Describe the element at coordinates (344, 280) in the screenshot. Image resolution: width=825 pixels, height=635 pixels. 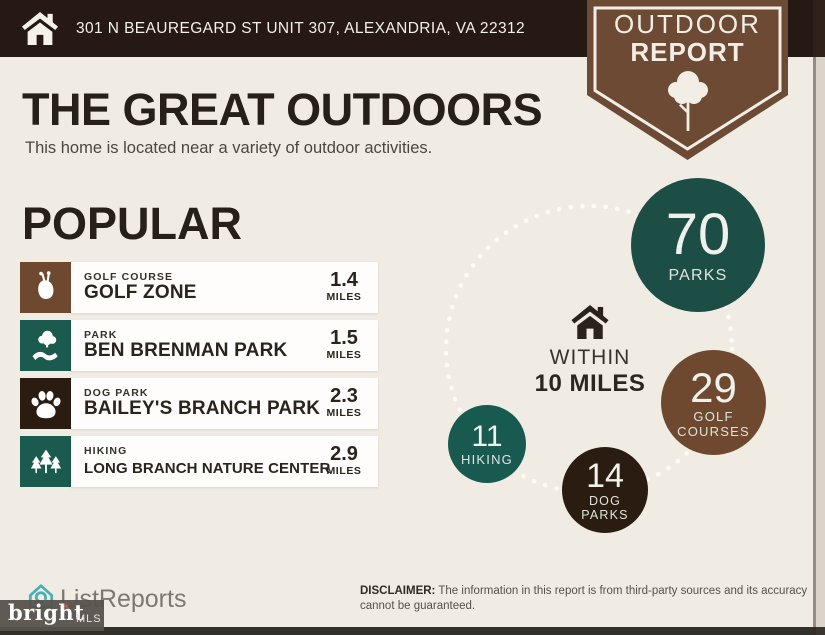
I see `distance-value: 1.4` at that location.